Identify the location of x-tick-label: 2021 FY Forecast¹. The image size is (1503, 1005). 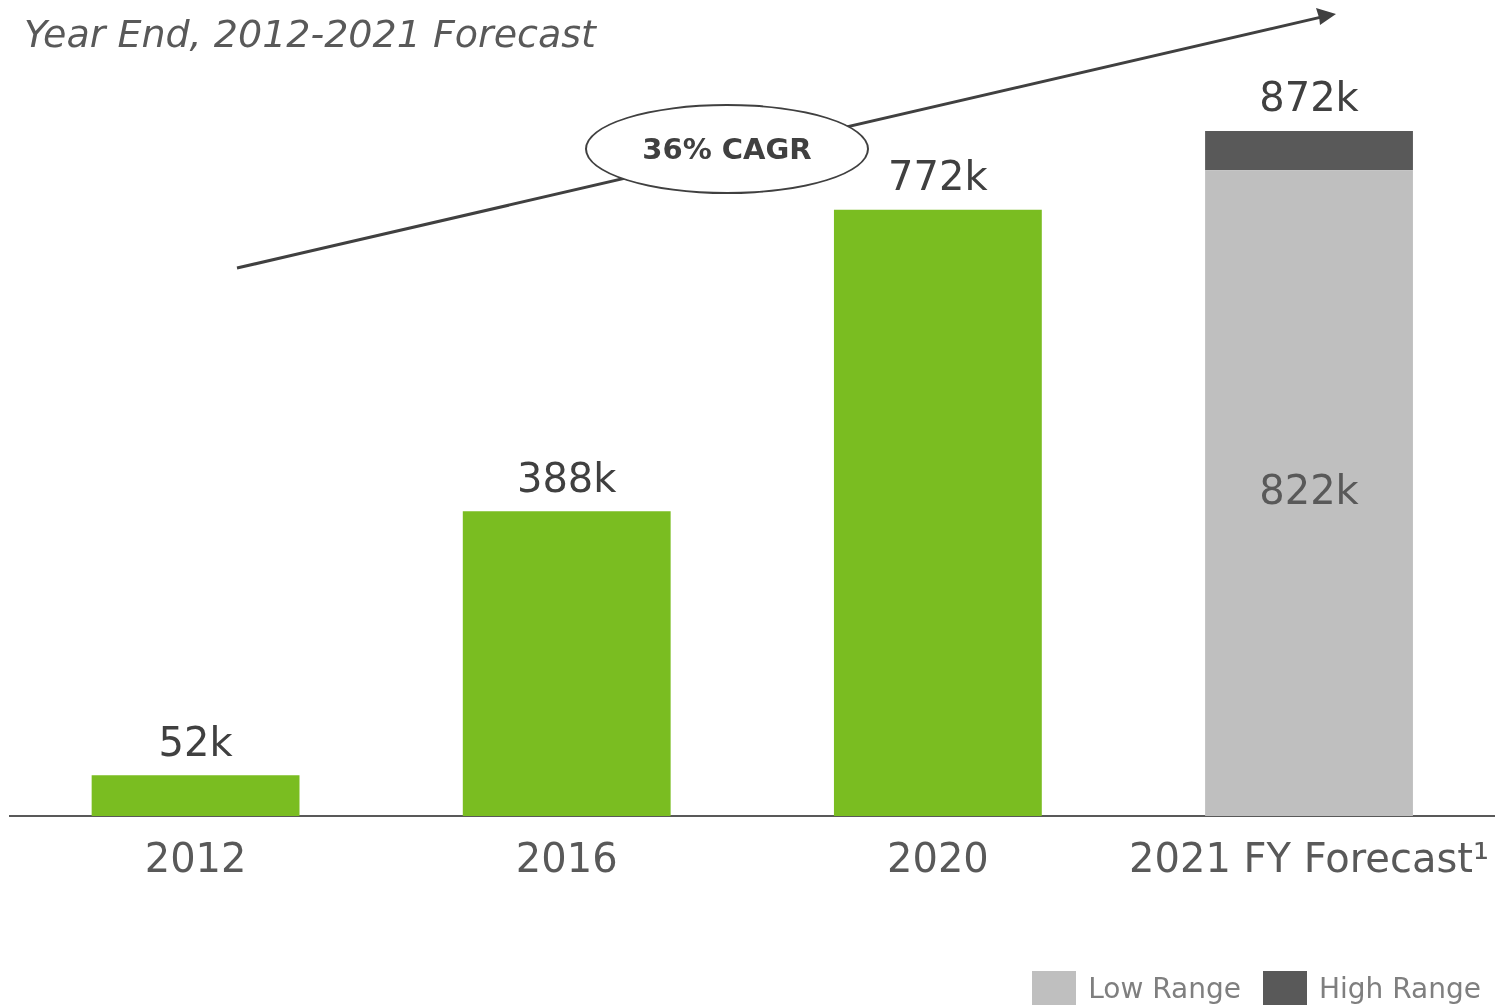
(1309, 858).